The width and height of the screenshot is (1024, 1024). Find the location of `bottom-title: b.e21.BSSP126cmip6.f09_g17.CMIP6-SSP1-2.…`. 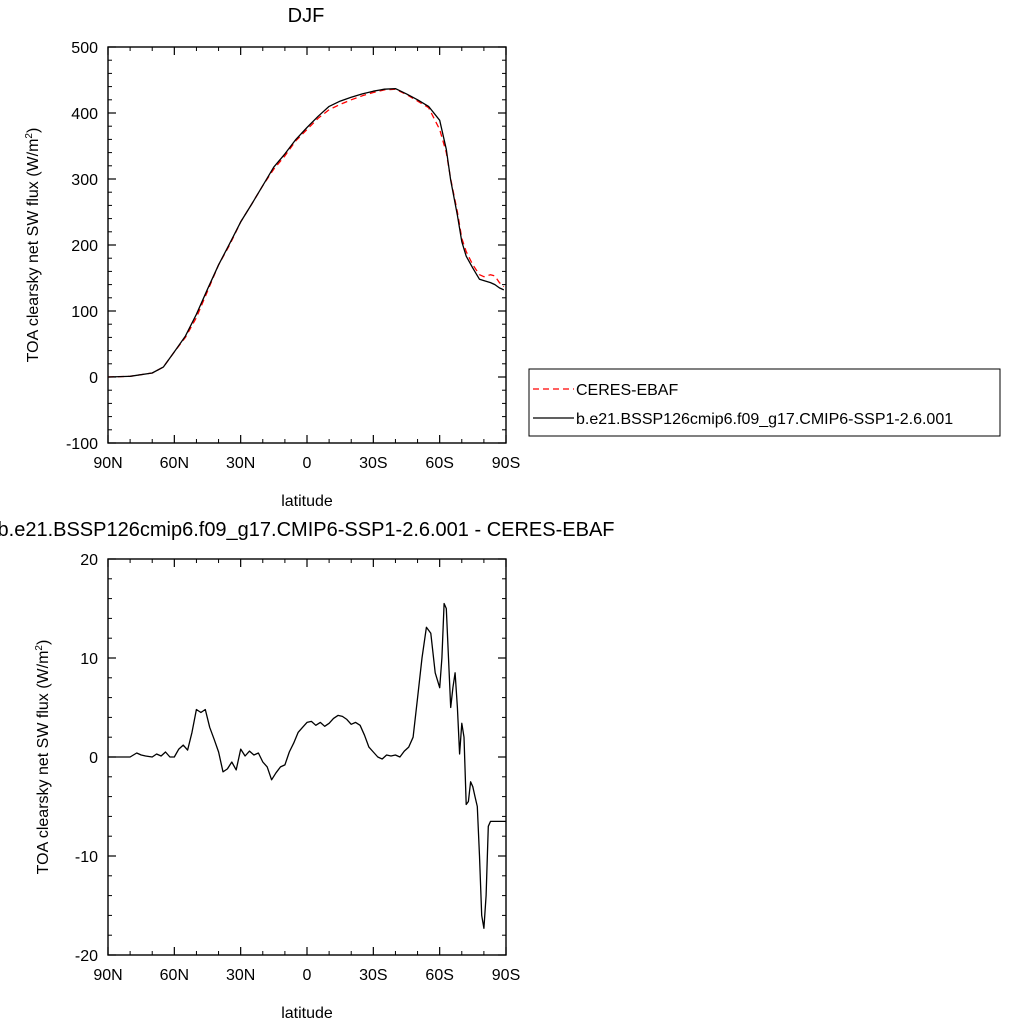

bottom-title: b.e21.BSSP126cmip6.f09_g17.CMIP6-SSP1-2.… is located at coordinates (307, 530).